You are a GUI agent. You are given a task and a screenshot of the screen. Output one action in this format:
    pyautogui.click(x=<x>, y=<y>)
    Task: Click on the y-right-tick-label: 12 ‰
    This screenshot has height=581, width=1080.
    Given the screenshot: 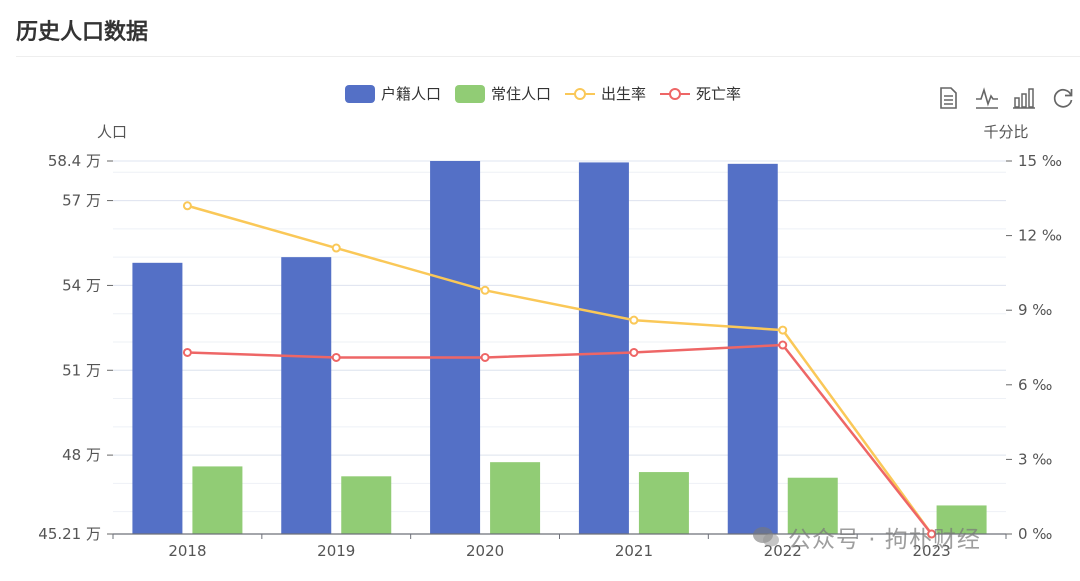 What is the action you would take?
    pyautogui.click(x=1040, y=236)
    